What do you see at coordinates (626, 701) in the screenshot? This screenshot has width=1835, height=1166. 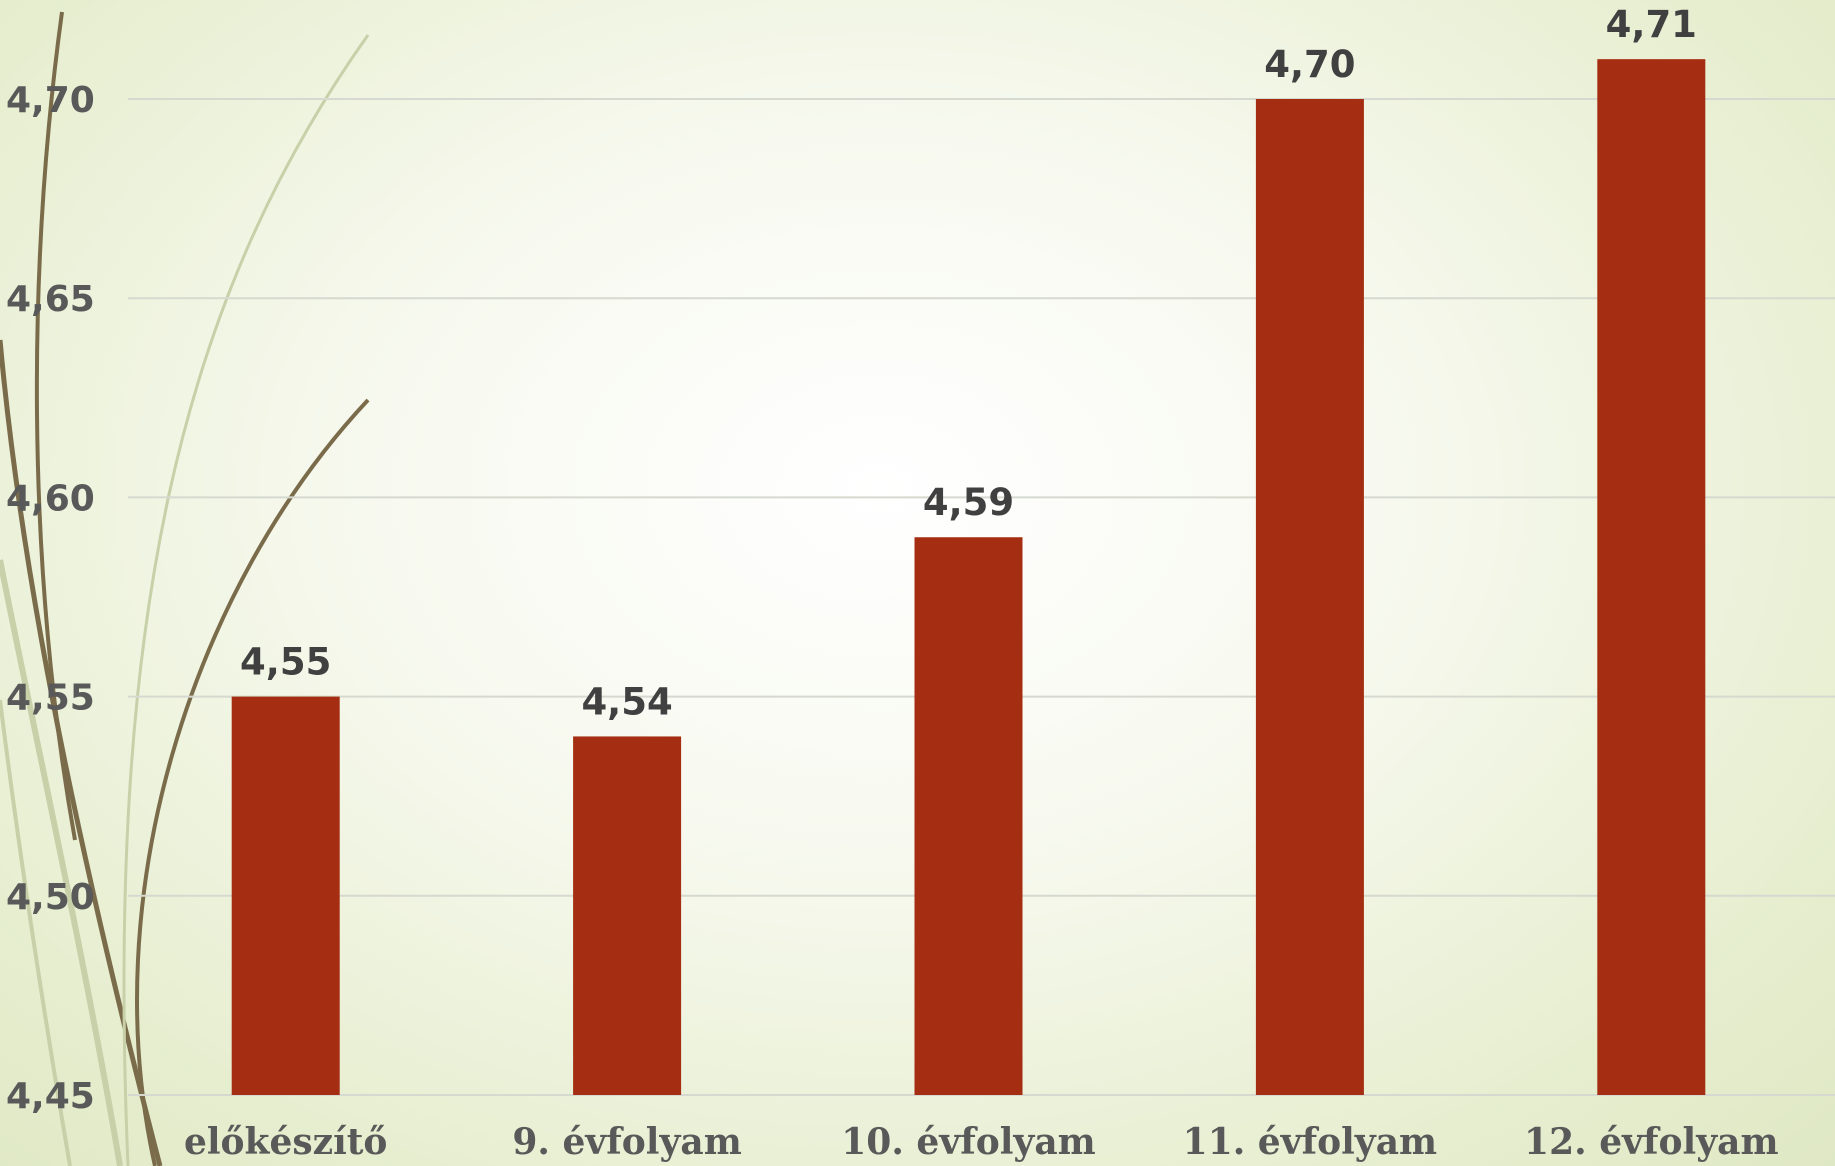 I see `data-label: 4,54` at bounding box center [626, 701].